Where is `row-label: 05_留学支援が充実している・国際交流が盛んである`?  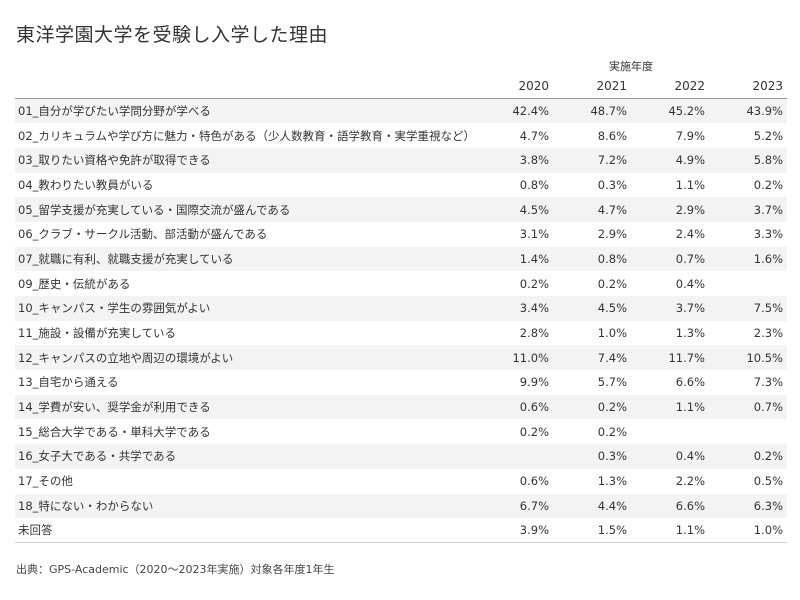 row-label: 05_留学支援が充実している・国際交流が盛んである is located at coordinates (154, 209).